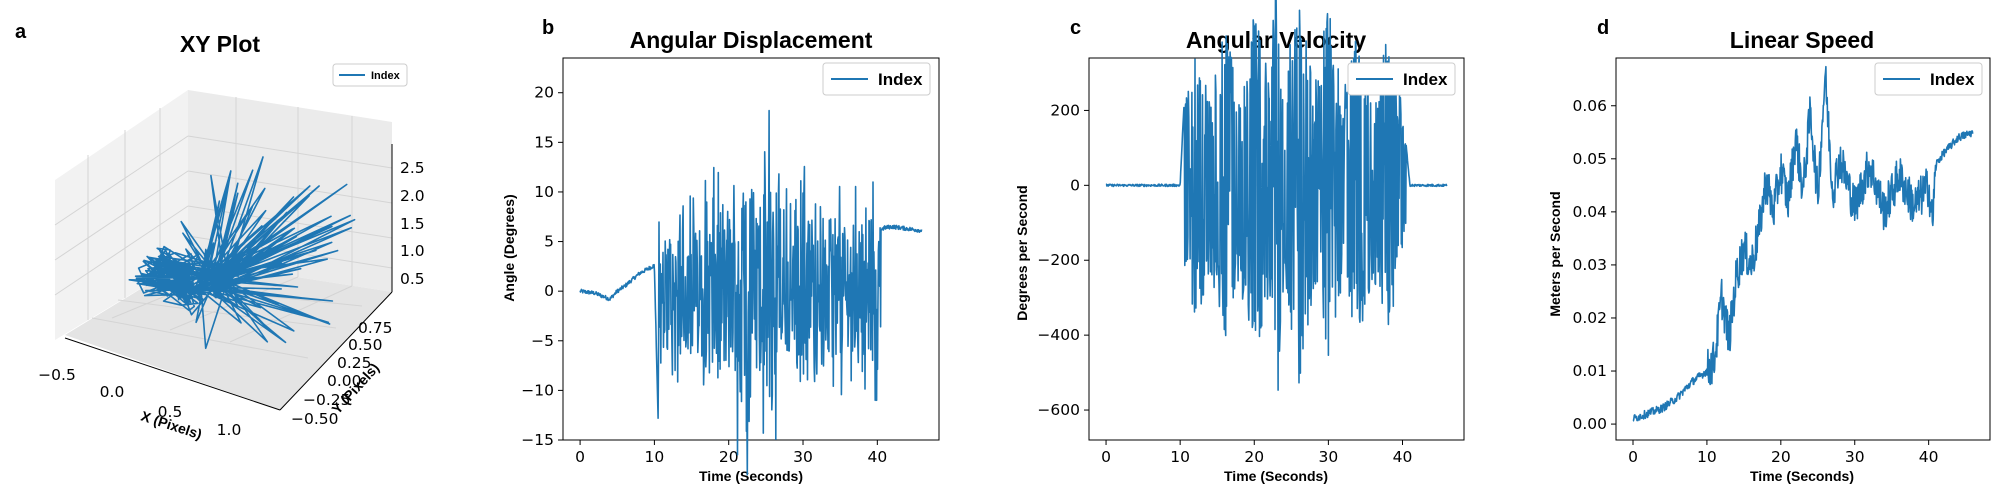 The image size is (2000, 500). What do you see at coordinates (354, 363) in the screenshot?
I see `y-tick: 0.25` at bounding box center [354, 363].